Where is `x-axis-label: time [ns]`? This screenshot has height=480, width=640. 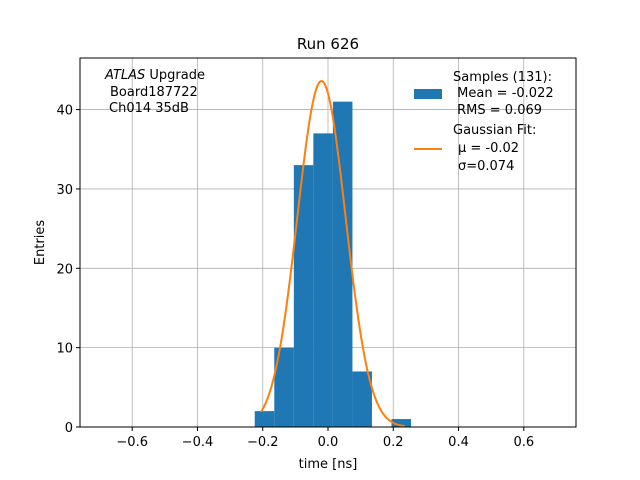 x-axis-label: time [ns] is located at coordinates (328, 464).